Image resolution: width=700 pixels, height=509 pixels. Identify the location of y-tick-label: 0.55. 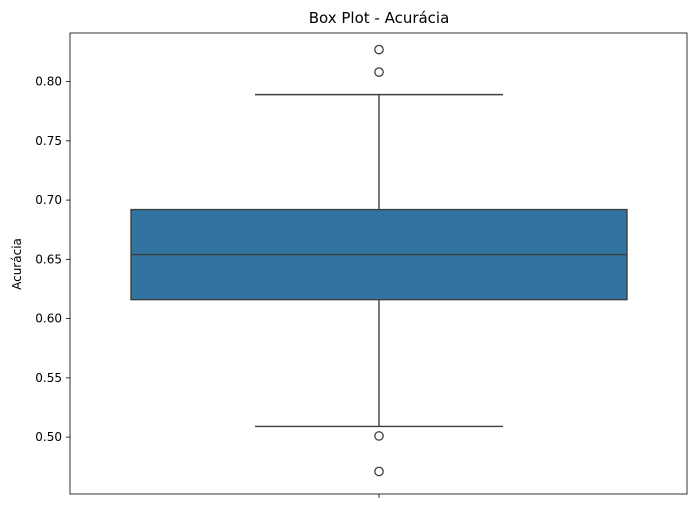
(48, 378).